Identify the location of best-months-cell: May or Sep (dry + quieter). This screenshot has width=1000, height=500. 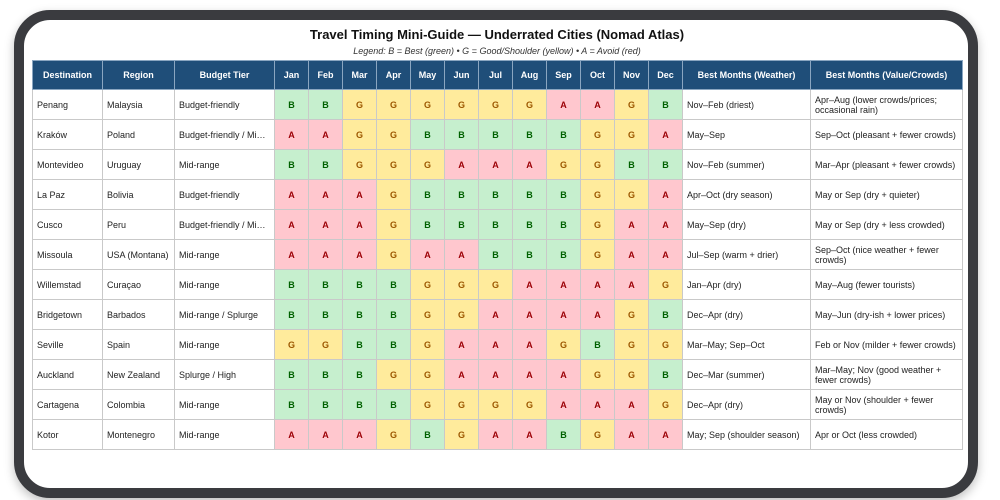
(886, 194).